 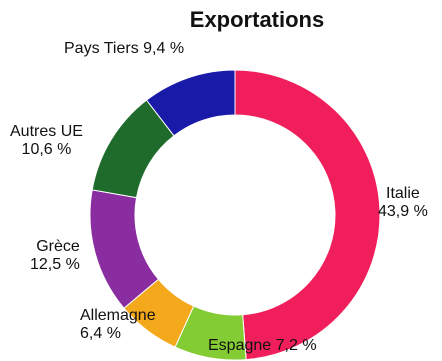 I want to click on label-pays-tiers: Pays Tiers 9,4 %, so click(x=124, y=48).